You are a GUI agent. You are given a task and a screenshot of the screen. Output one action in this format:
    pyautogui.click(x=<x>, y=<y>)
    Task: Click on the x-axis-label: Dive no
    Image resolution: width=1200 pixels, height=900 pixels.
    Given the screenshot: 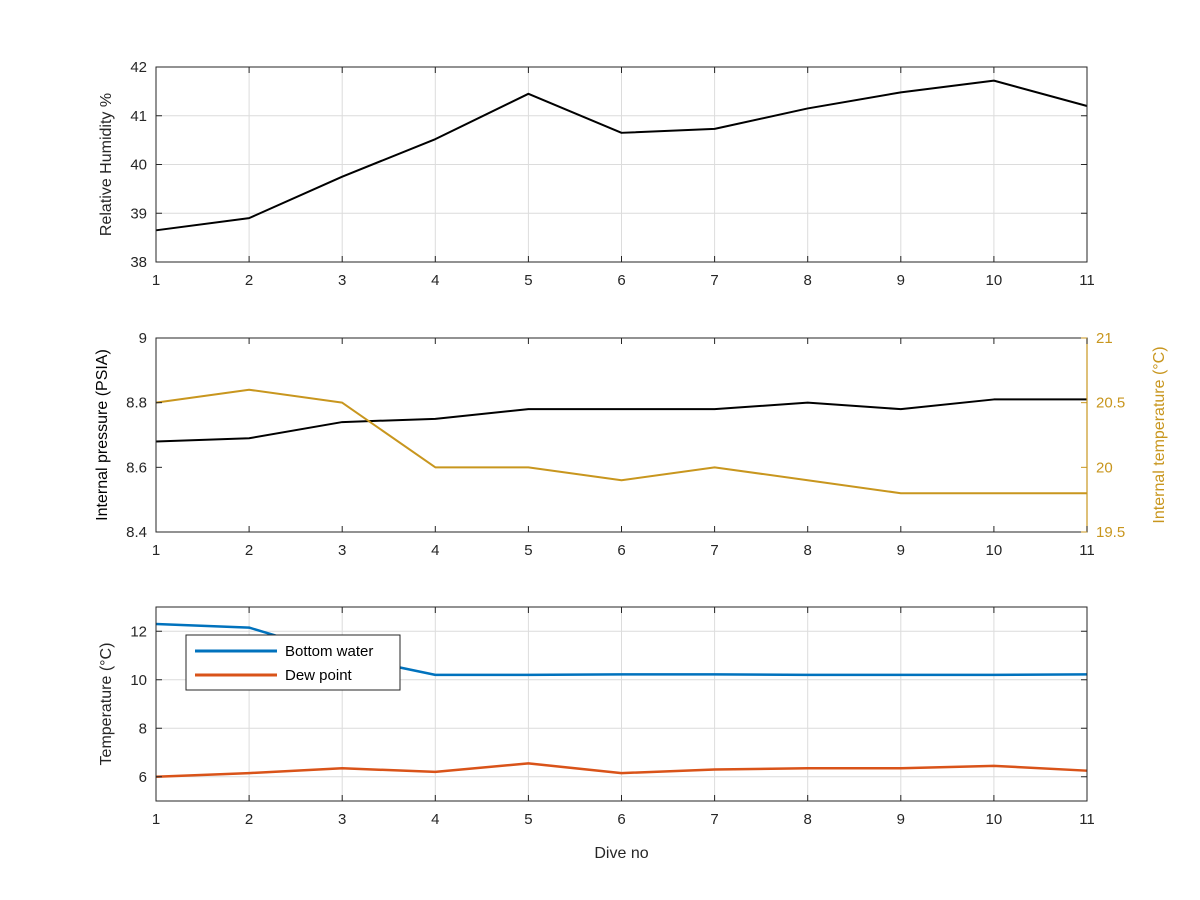 What is the action you would take?
    pyautogui.click(x=621, y=853)
    